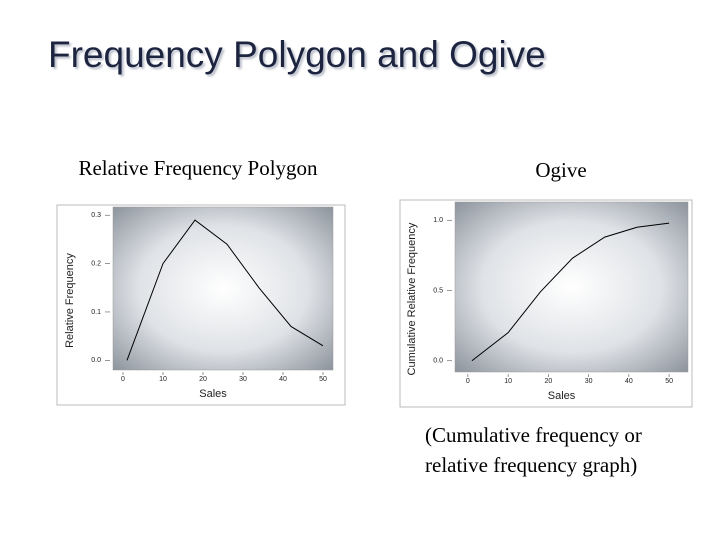  What do you see at coordinates (198, 168) in the screenshot?
I see `chart-title: Relative Frequency Polygon` at bounding box center [198, 168].